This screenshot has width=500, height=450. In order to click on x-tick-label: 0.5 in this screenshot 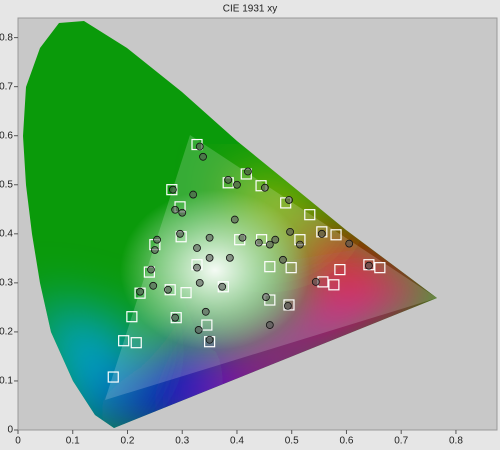, I will do `click(292, 441)`.